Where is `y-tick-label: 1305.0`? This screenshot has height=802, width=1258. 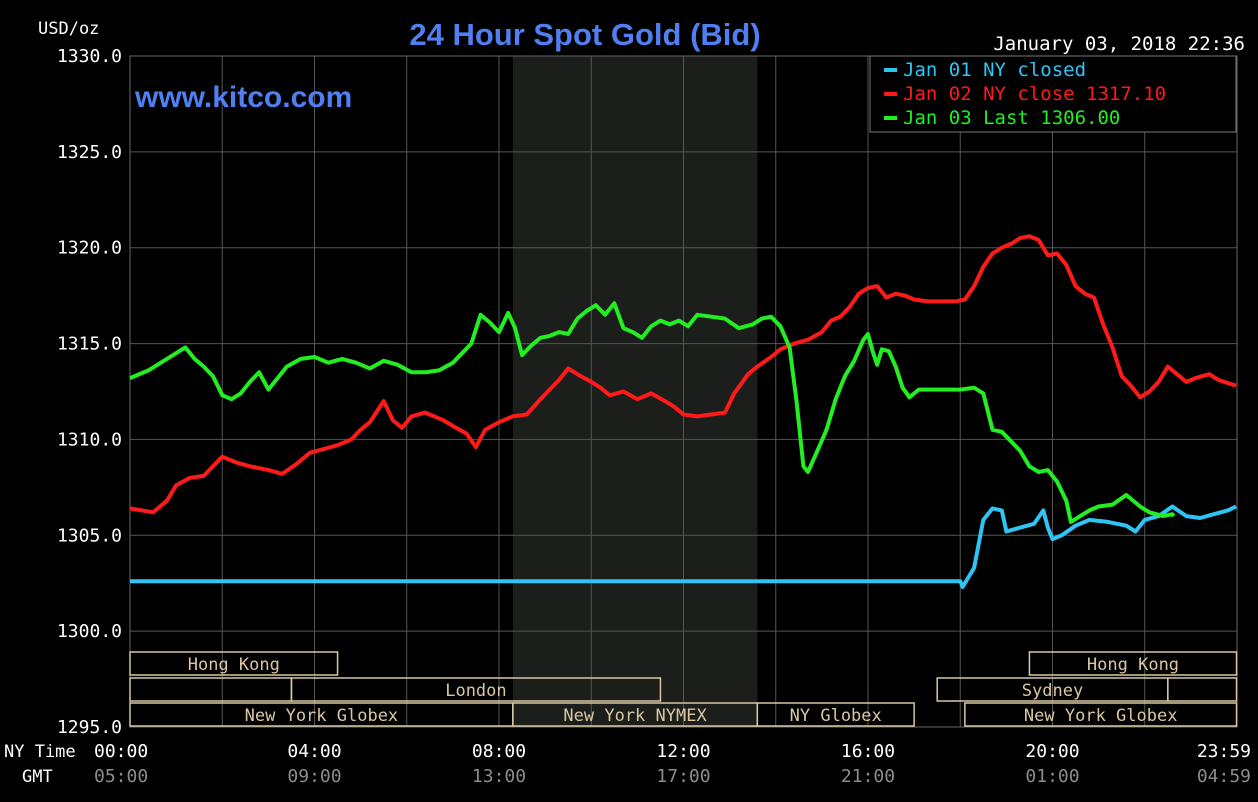 y-tick-label: 1305.0 is located at coordinates (89, 535).